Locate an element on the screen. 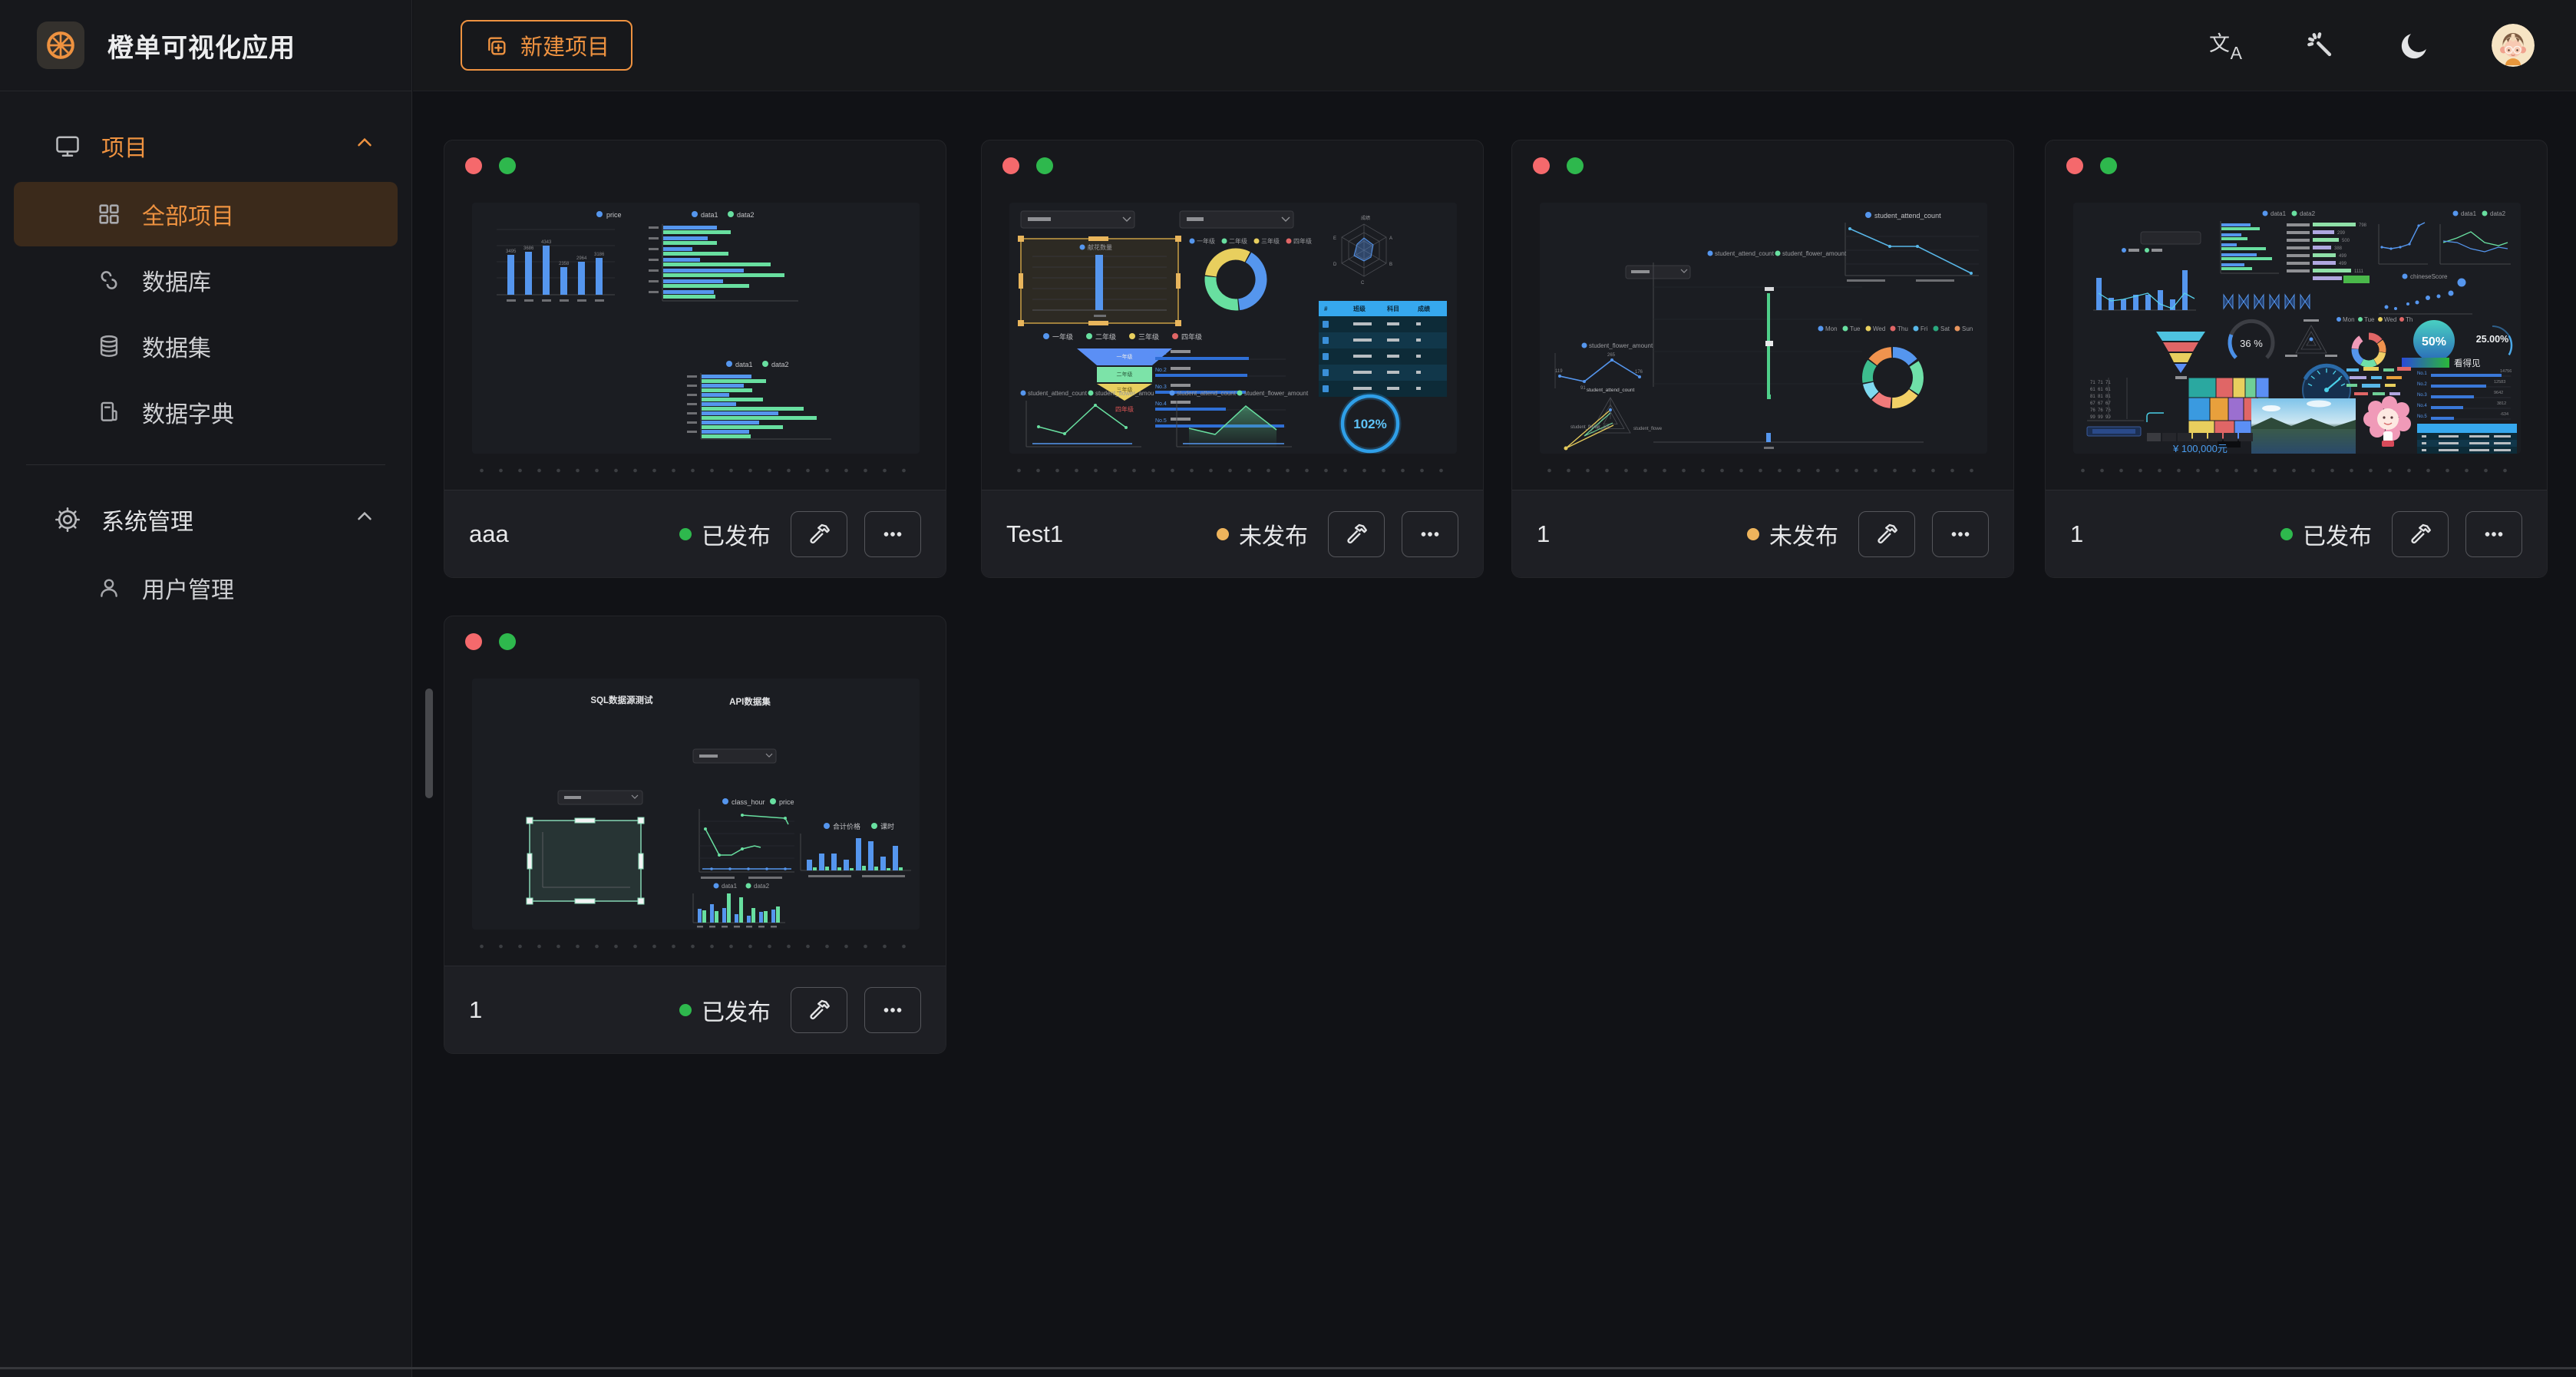 The width and height of the screenshot is (2576, 1377). landscape-photo is located at coordinates (2303, 426).